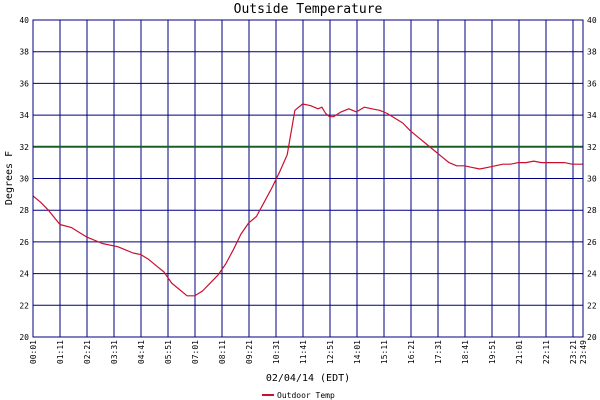  I want to click on x-tick-label: 17:31, so click(438, 352).